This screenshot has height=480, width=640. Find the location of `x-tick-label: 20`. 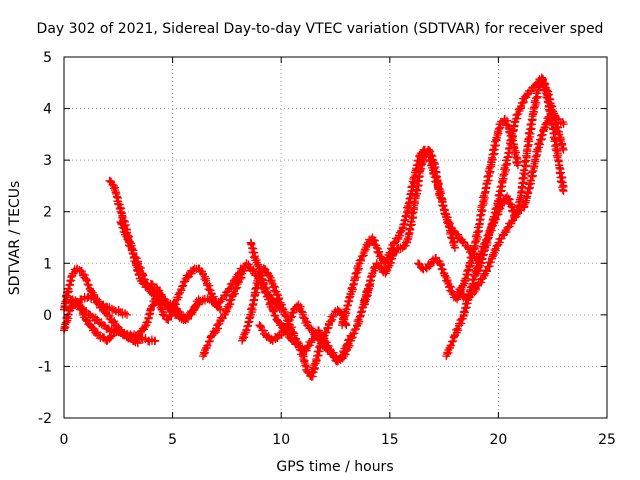

x-tick-label: 20 is located at coordinates (498, 440).